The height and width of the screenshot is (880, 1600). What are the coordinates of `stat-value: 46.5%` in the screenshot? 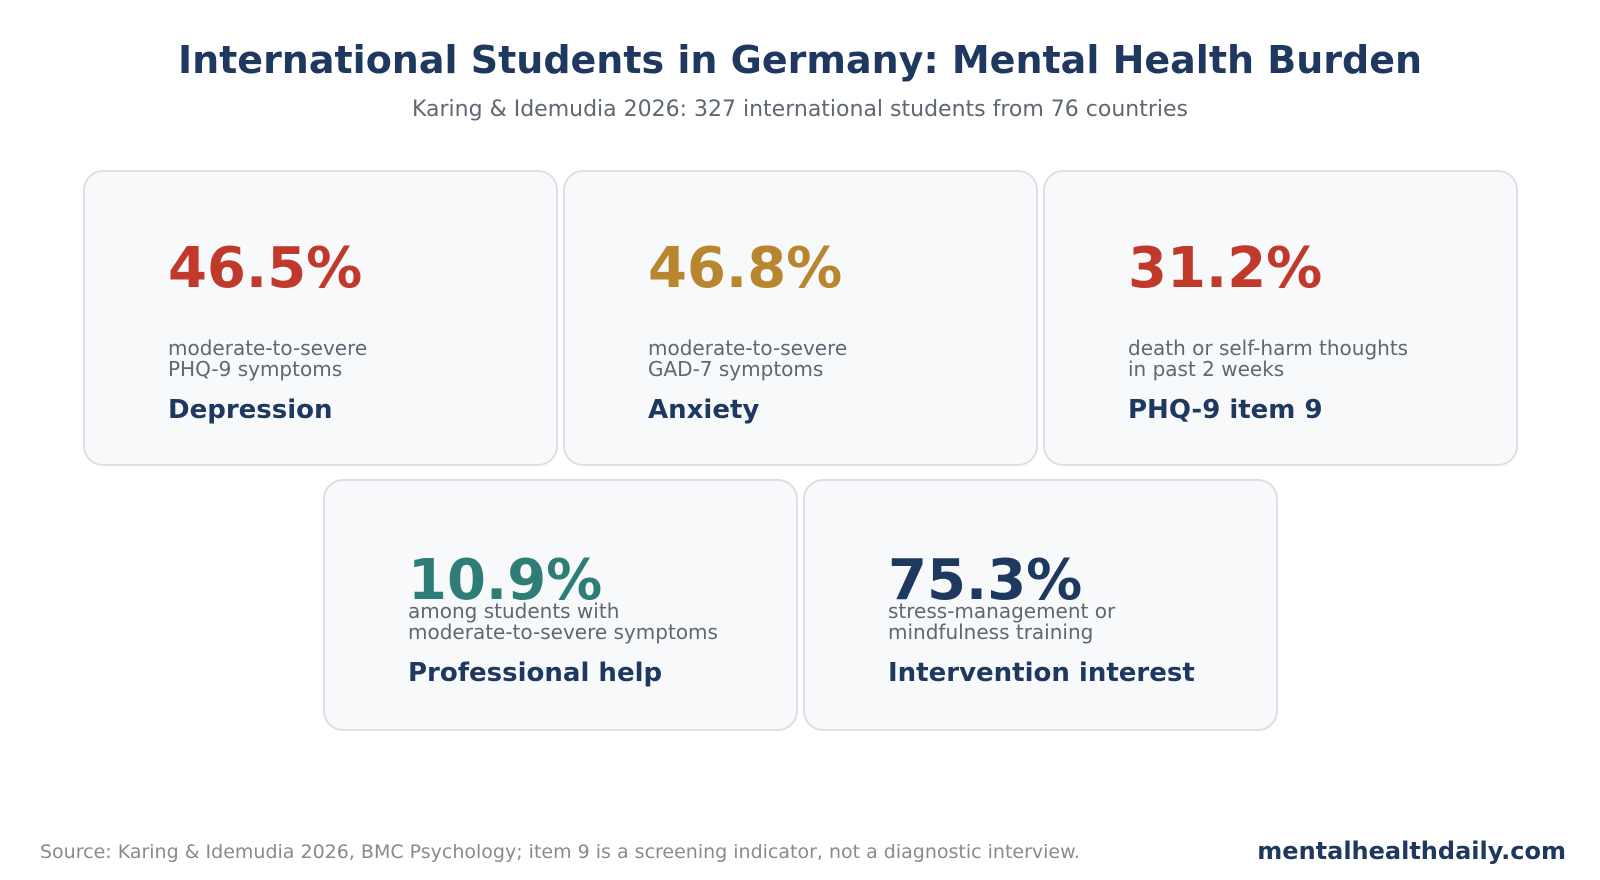 It's located at (265, 268).